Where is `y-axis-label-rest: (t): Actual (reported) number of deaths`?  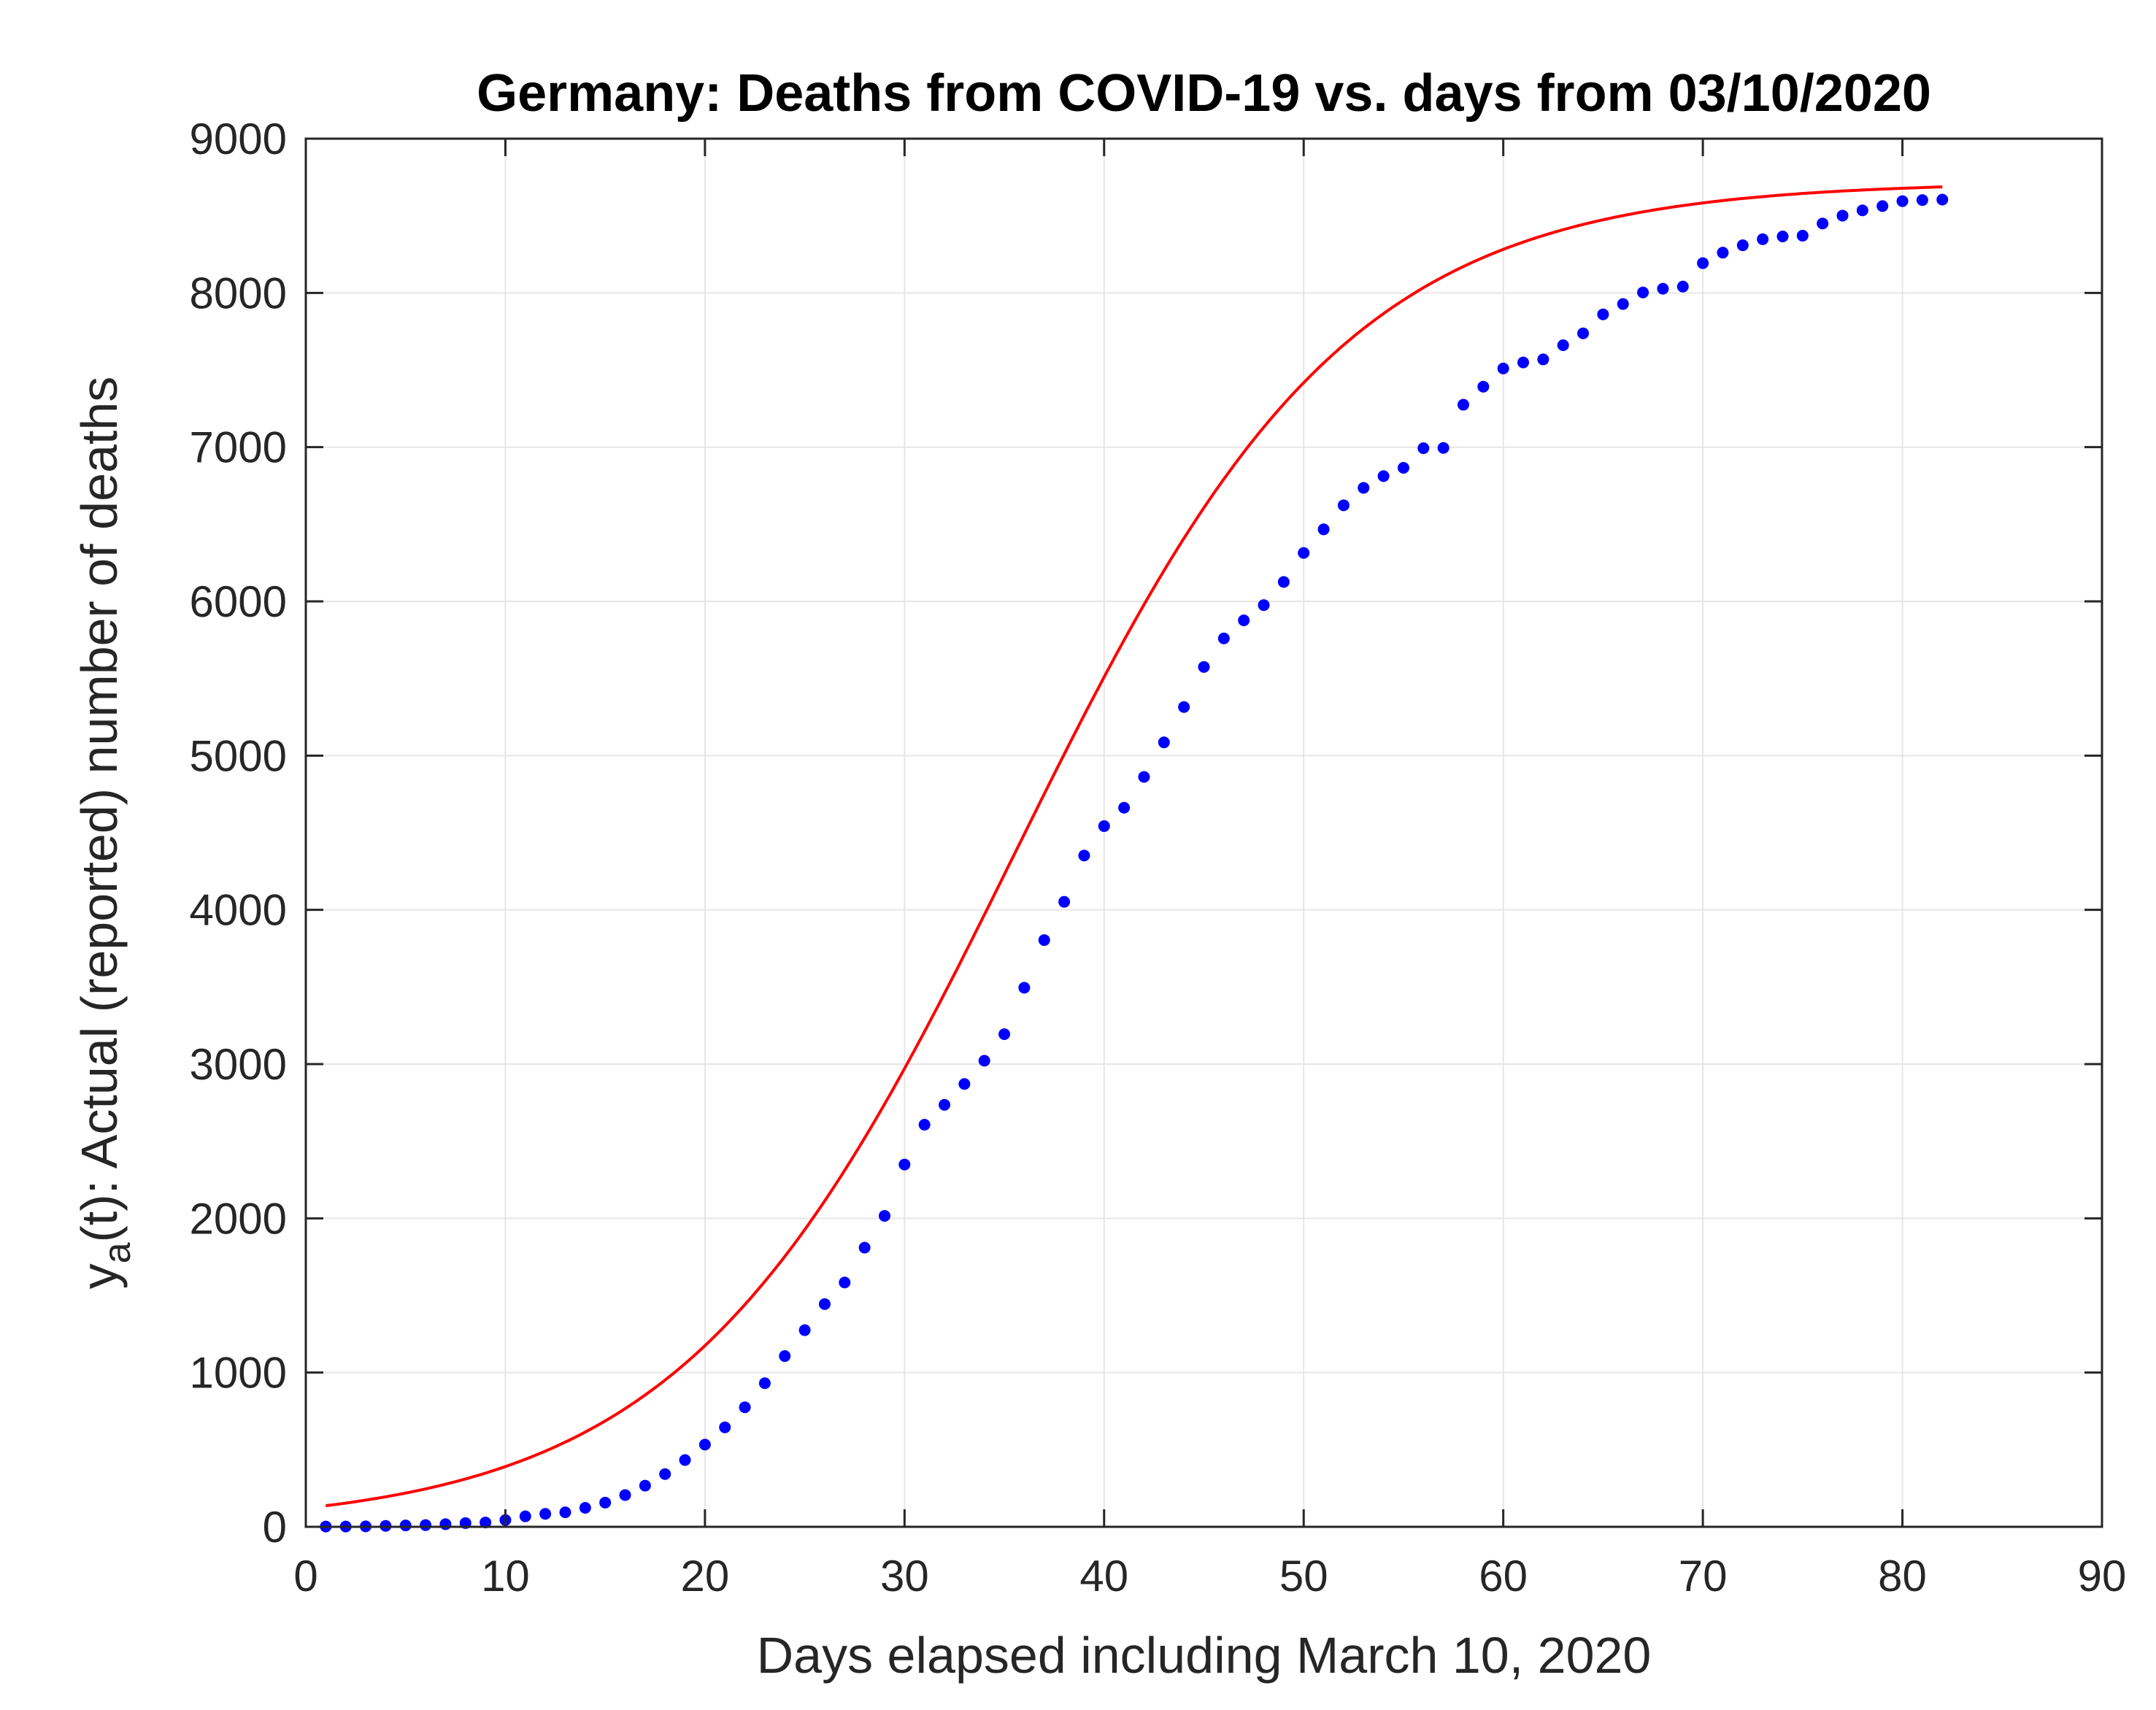
y-axis-label-rest: (t): Actual (reported) number of deaths is located at coordinates (99, 810).